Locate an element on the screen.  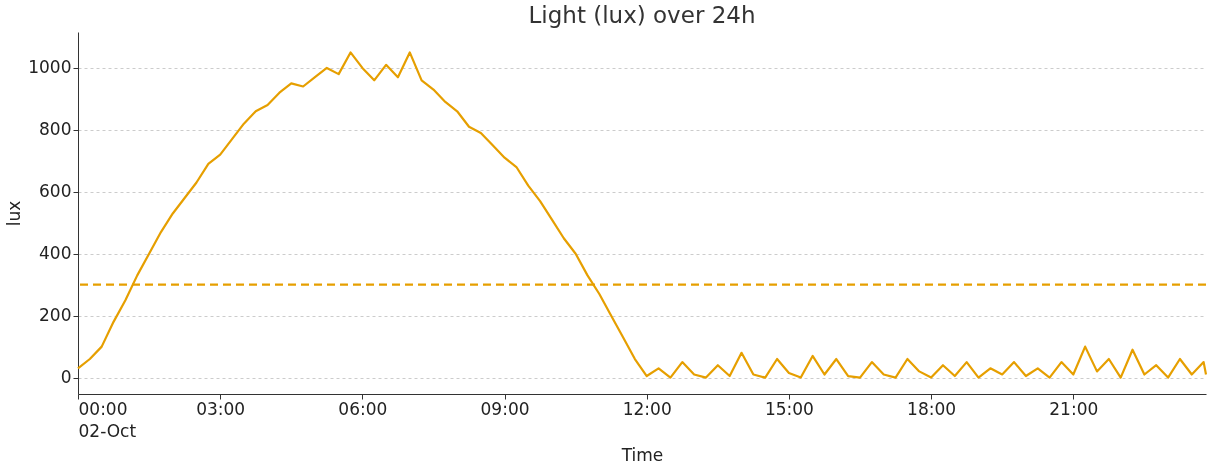
y-tick-label: 400 is located at coordinates (55, 253).